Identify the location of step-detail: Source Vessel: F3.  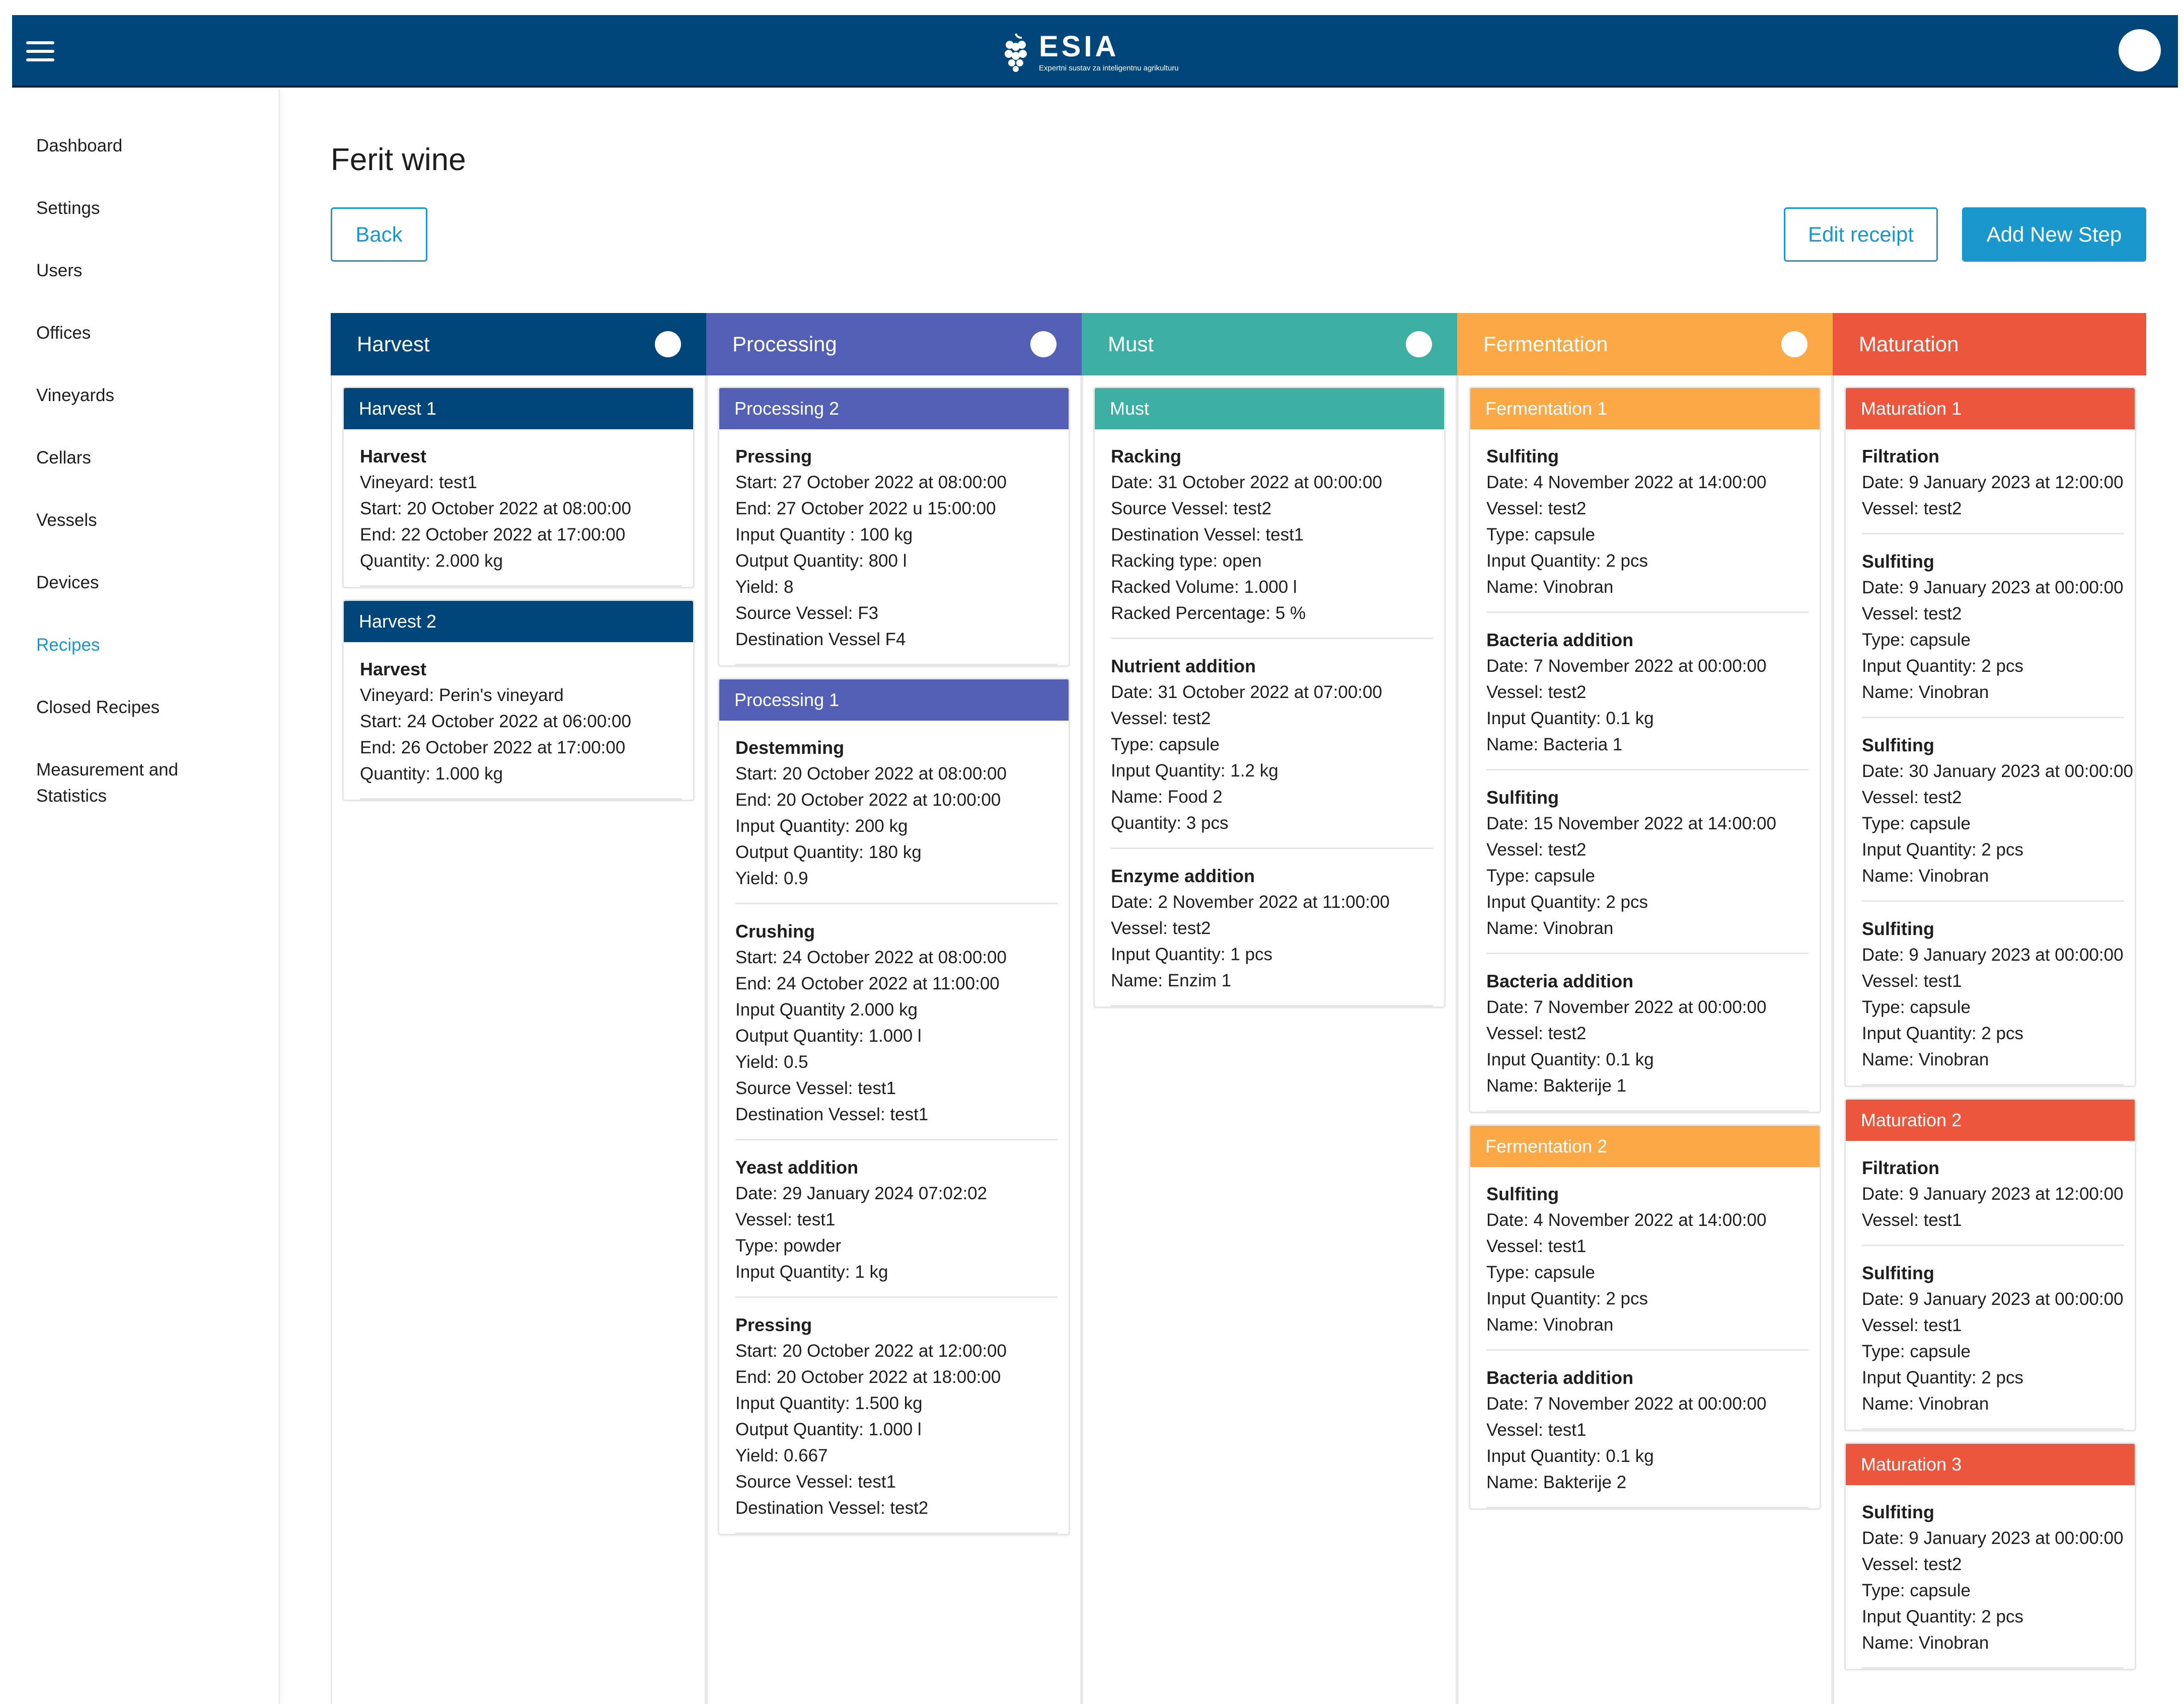
(807, 613).